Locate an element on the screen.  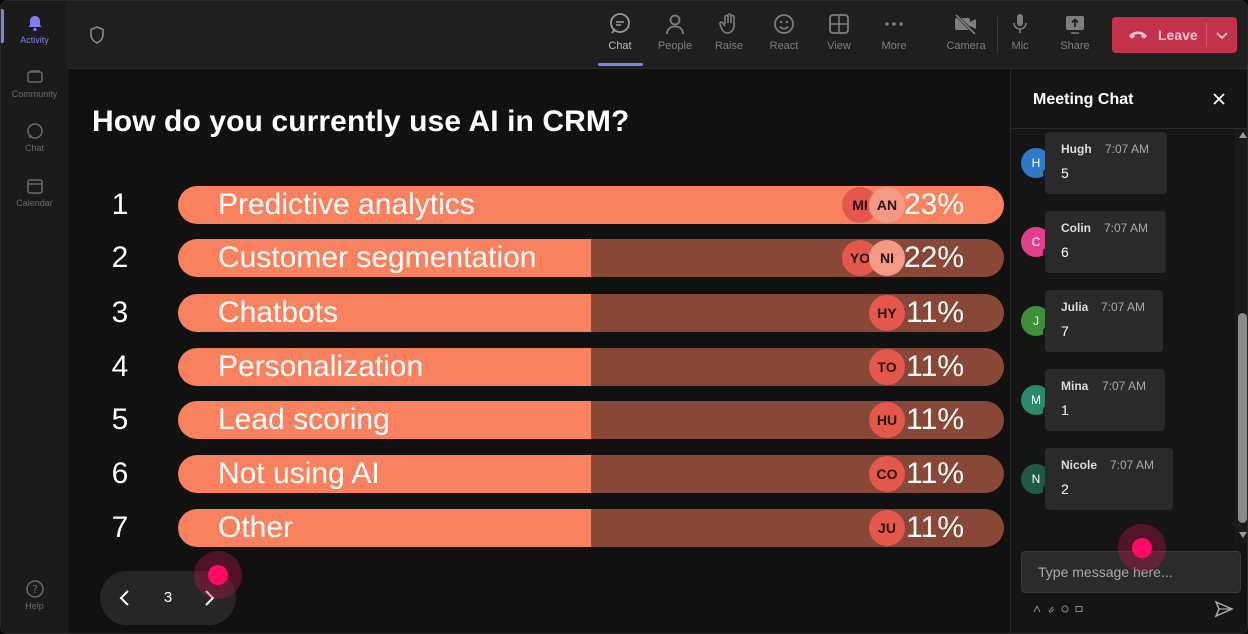
option-label: Predictive analytics is located at coordinates (346, 204).